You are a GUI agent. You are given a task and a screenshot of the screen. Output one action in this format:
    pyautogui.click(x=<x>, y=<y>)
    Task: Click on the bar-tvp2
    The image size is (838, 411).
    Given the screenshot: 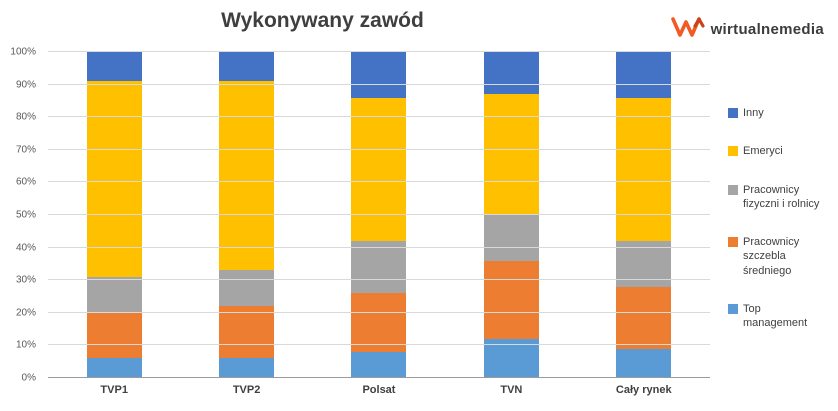 What is the action you would take?
    pyautogui.click(x=247, y=215)
    